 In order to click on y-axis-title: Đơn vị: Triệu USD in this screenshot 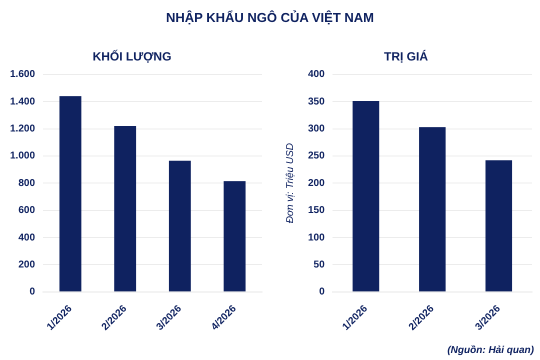, I will do `click(290, 183)`.